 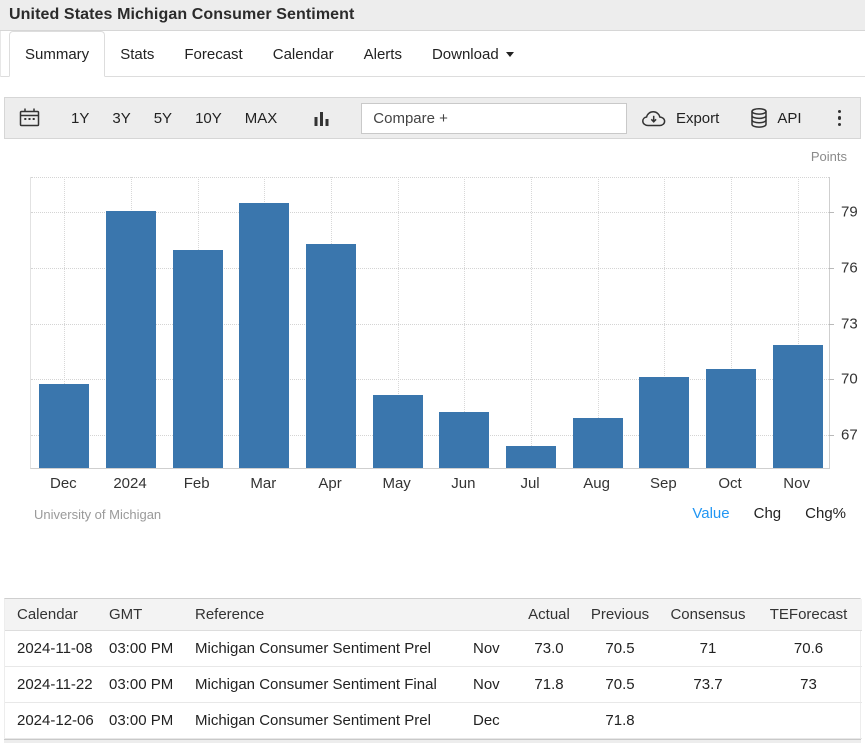 I want to click on bar-jun, so click(x=464, y=440).